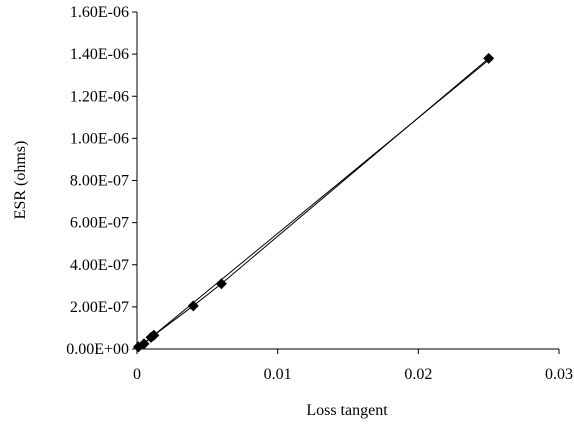 The image size is (574, 425). Describe the element at coordinates (137, 374) in the screenshot. I see `x-tick-label: 0` at that location.